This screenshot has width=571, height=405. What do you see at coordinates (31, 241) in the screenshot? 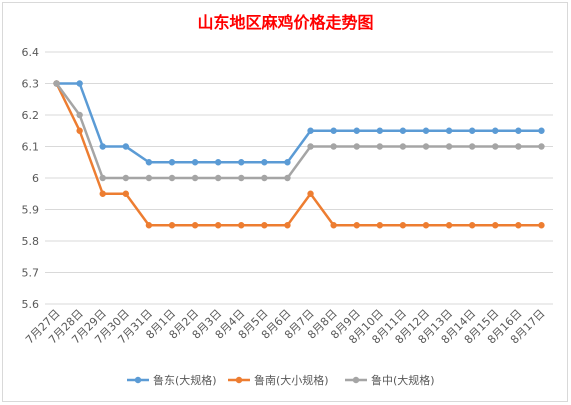
I see `y-tick-label: 5.8` at bounding box center [31, 241].